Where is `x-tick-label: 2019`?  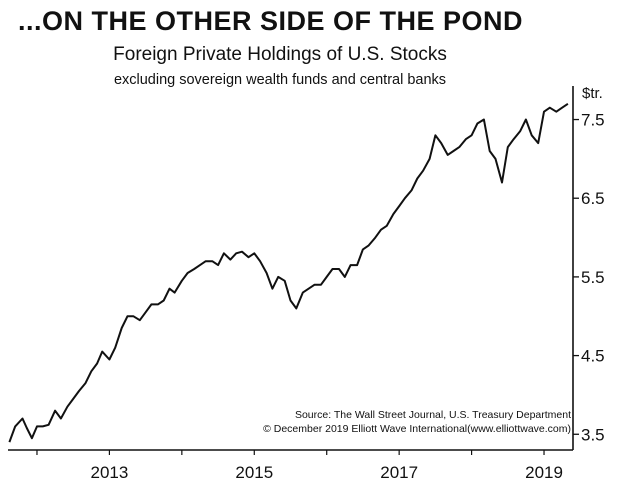
x-tick-label: 2019 is located at coordinates (544, 472).